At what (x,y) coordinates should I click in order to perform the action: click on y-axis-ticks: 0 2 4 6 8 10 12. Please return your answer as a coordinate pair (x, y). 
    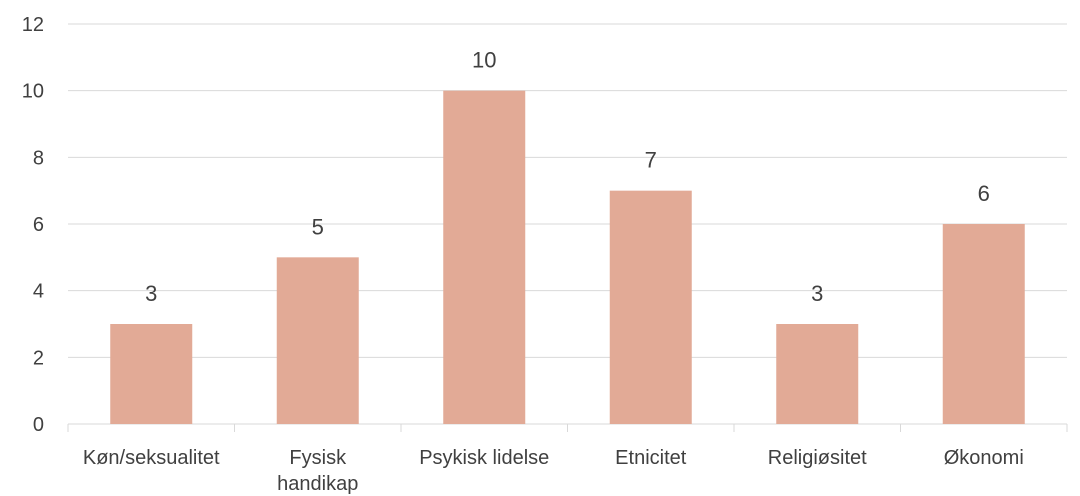
    Looking at the image, I should click on (33, 225).